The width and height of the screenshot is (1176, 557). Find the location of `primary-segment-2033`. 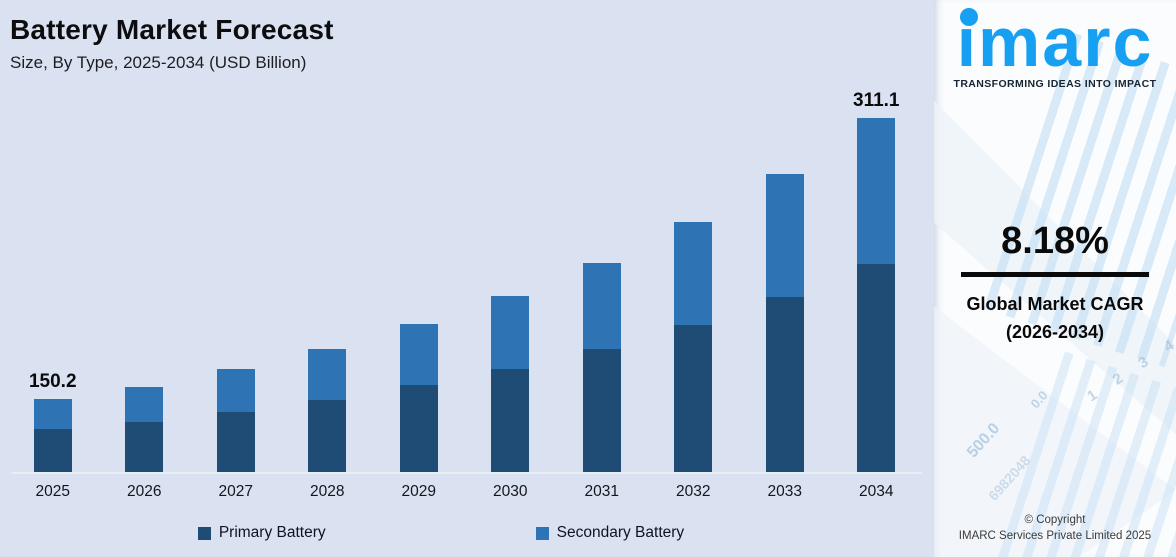

primary-segment-2033 is located at coordinates (784, 385).